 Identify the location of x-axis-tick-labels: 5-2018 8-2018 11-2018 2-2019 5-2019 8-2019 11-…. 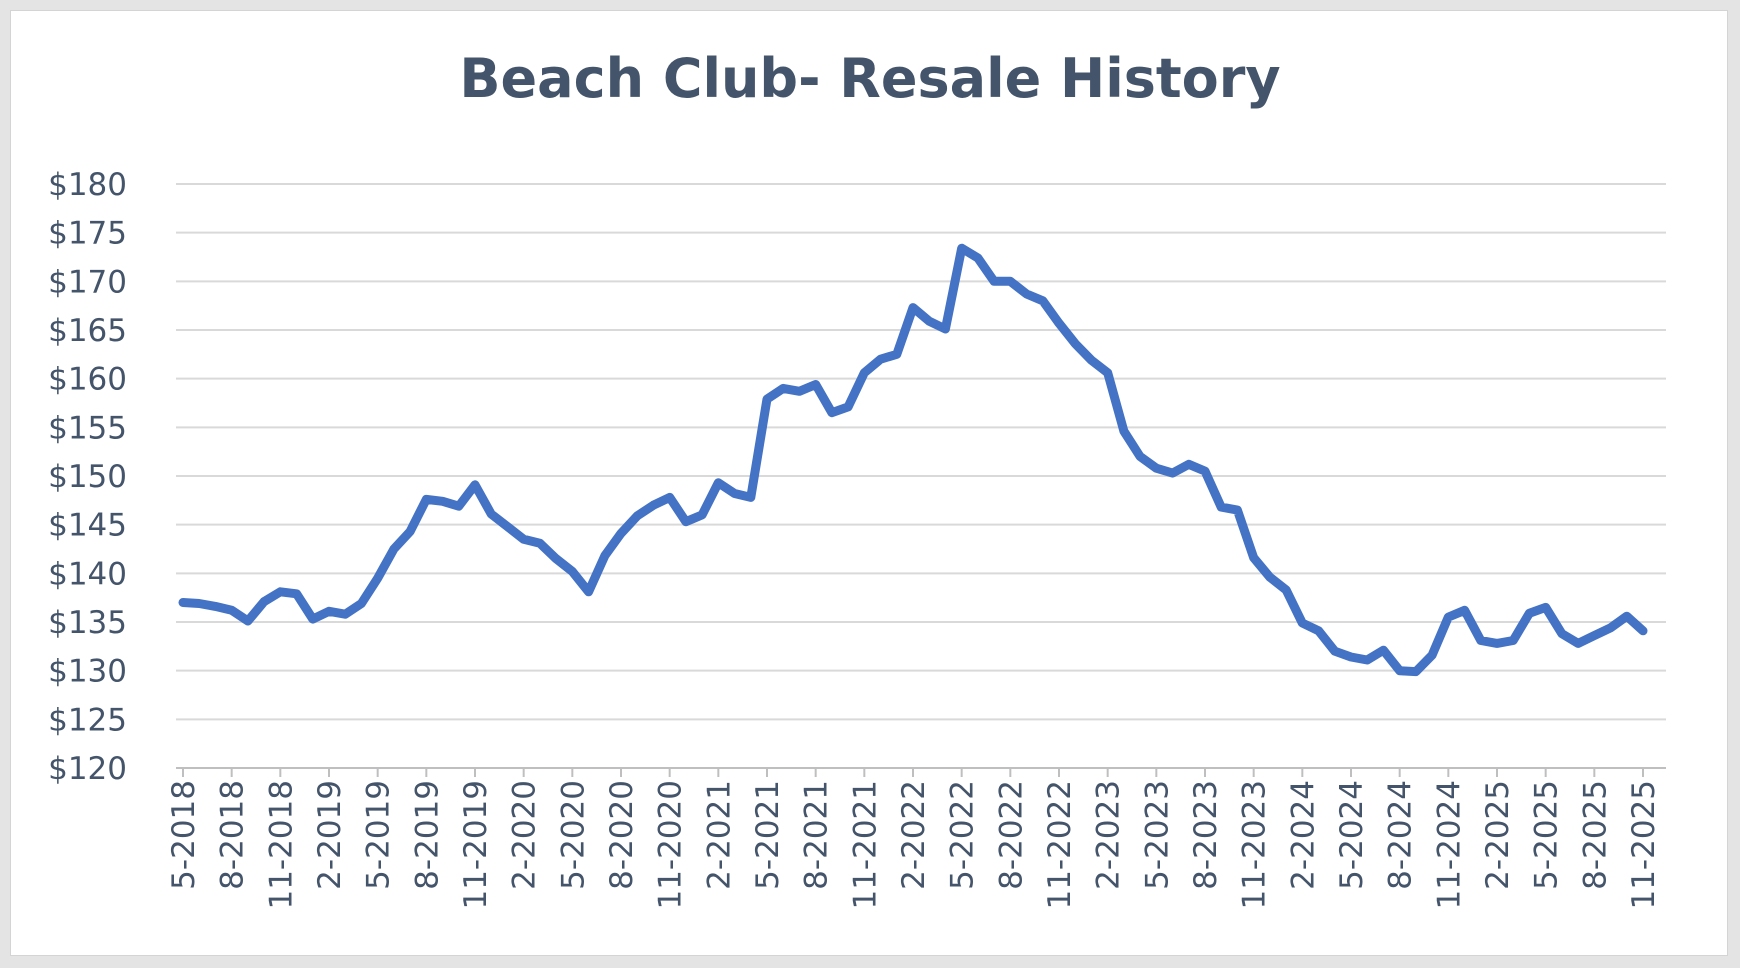
(914, 845).